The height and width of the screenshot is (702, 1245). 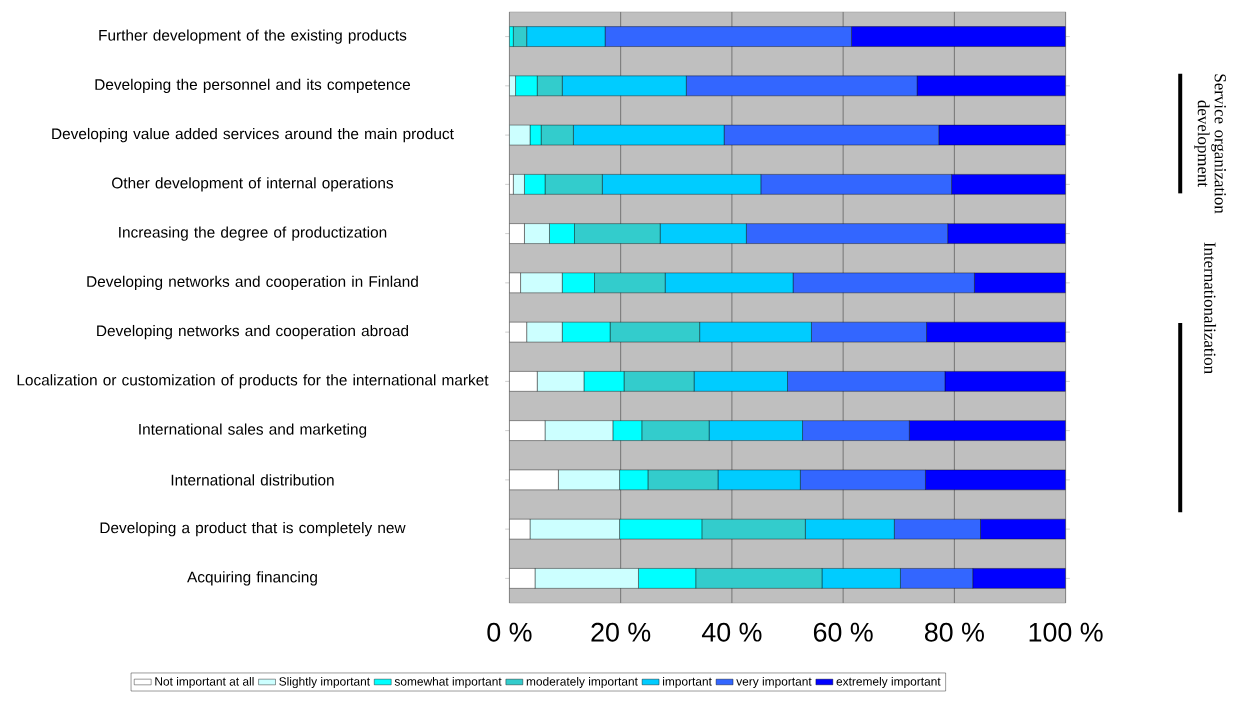 What do you see at coordinates (253, 184) in the screenshot?
I see `y-tick-label: Other development of internal operations` at bounding box center [253, 184].